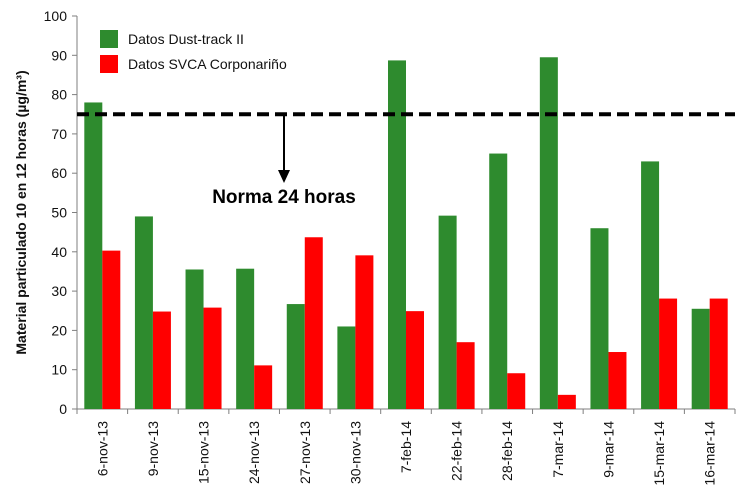 The width and height of the screenshot is (741, 486). Describe the element at coordinates (59, 95) in the screenshot. I see `y-tick-label: 80` at that location.